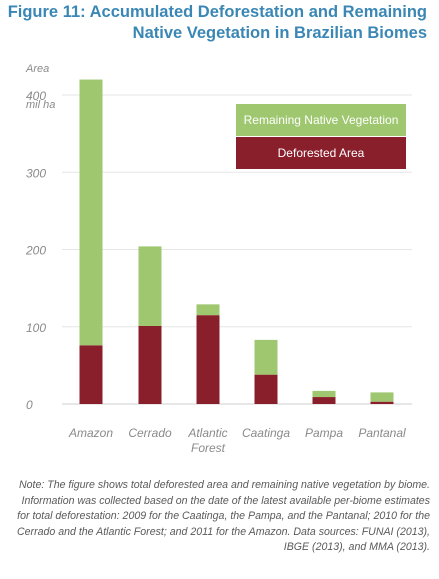 Image resolution: width=439 pixels, height=579 pixels. I want to click on chart-title-line-2: Native Vegetation in Brazilian Biomes, so click(279, 33).